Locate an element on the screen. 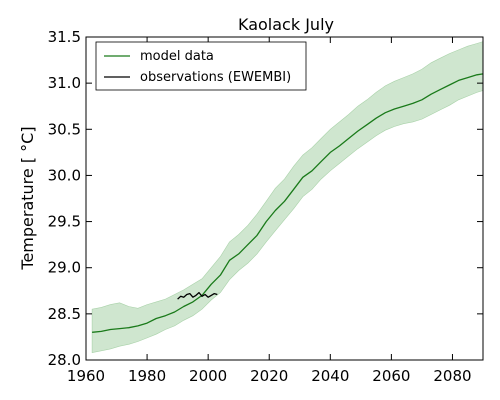 The height and width of the screenshot is (400, 500). legend-label-observations: observations (EWEMBI) is located at coordinates (215, 77).